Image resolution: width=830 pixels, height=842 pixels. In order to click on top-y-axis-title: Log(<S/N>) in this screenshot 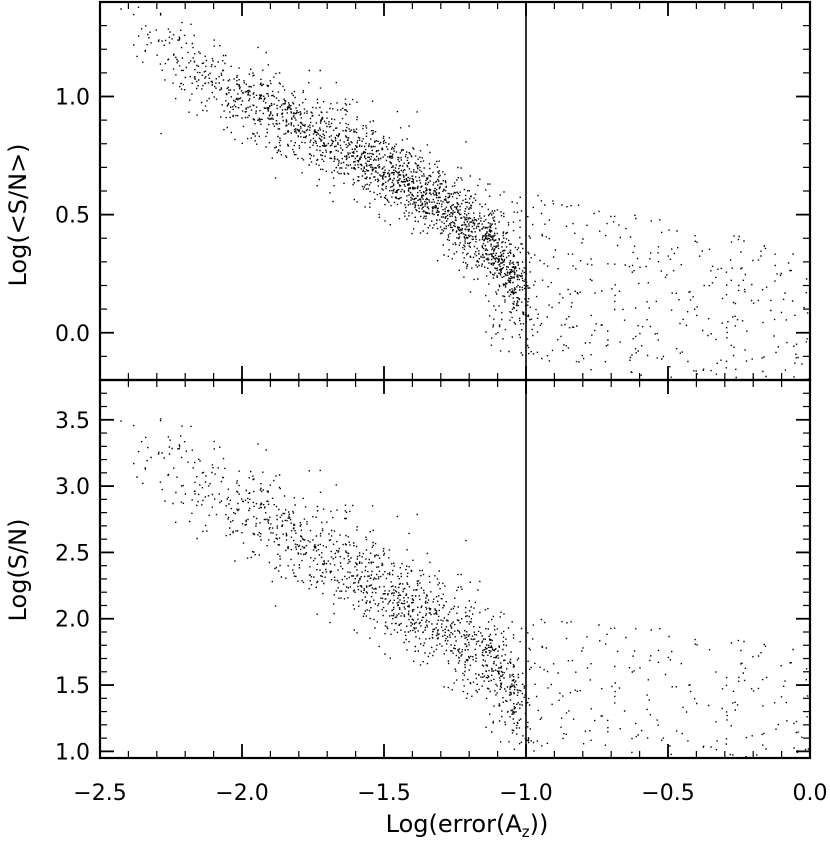, I will do `click(18, 214)`.